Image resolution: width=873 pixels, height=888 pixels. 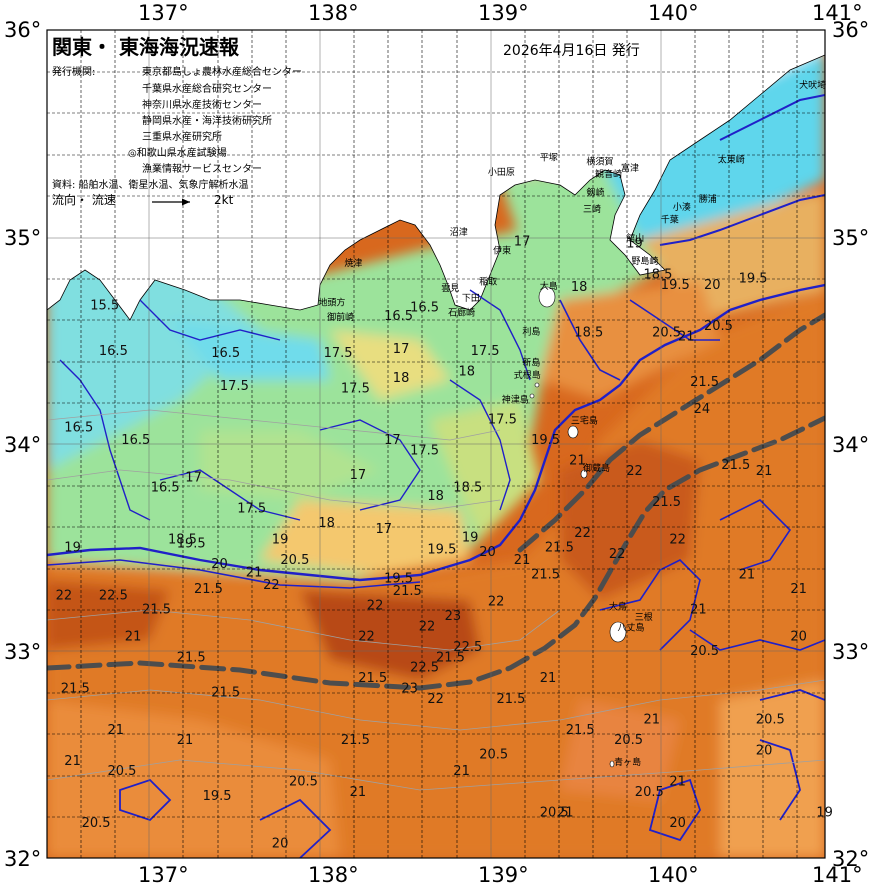 What do you see at coordinates (461, 313) in the screenshot?
I see `place-label: 石廊崎` at bounding box center [461, 313].